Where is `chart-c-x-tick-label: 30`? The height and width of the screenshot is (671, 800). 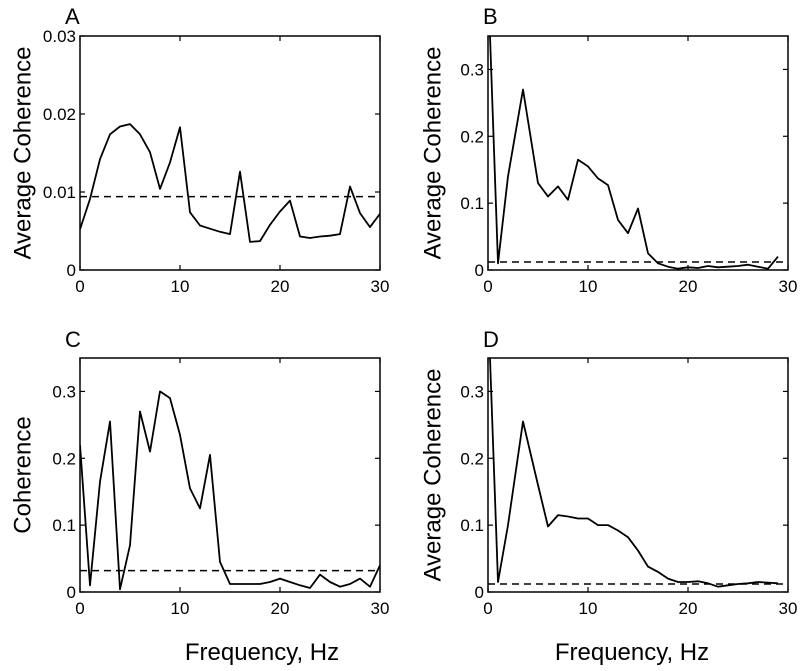 chart-c-x-tick-label: 30 is located at coordinates (380, 608).